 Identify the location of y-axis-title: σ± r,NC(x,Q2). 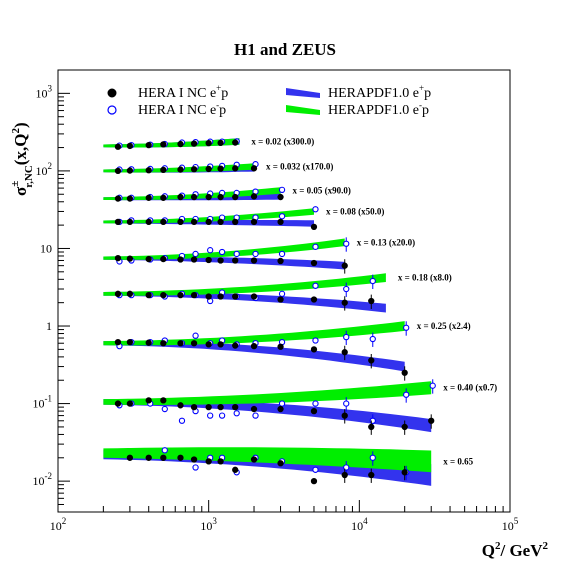
(22, 159).